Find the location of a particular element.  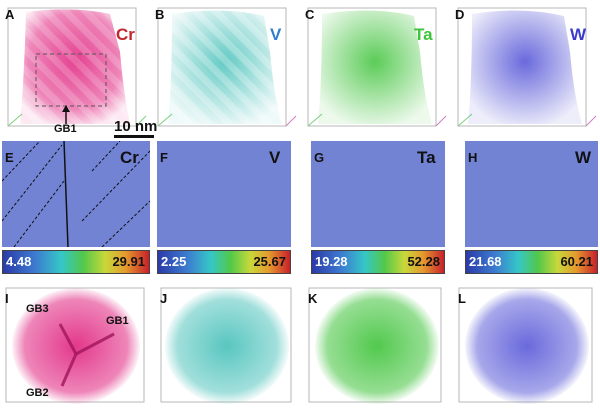

panel-i: I GB3 GB1 GB2 is located at coordinates (76, 345).